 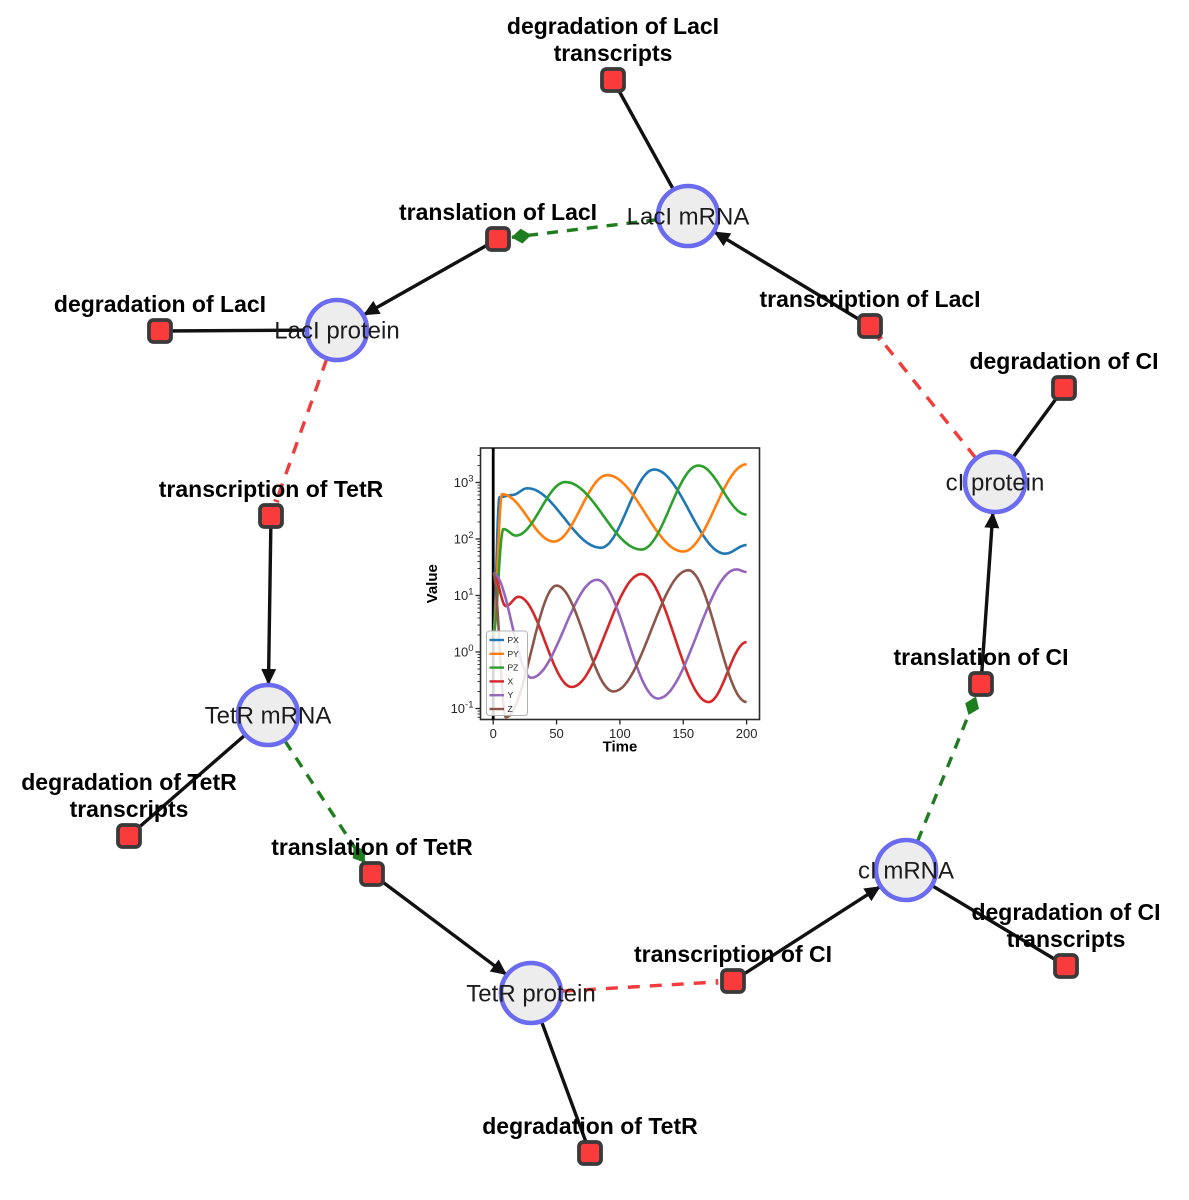 I want to click on reaction-label-deg_tetR: degradation of TetR, so click(x=590, y=1126).